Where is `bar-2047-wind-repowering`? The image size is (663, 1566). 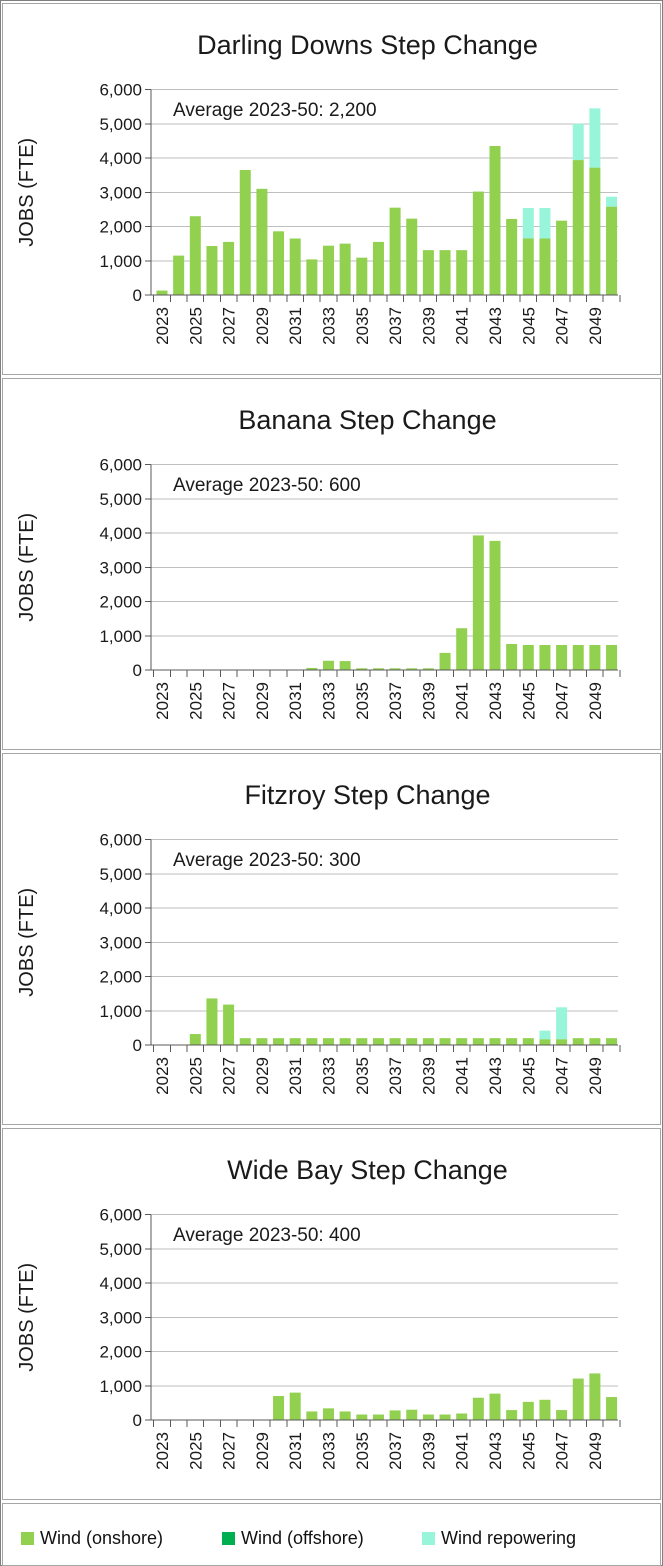
bar-2047-wind-repowering is located at coordinates (562, 1023).